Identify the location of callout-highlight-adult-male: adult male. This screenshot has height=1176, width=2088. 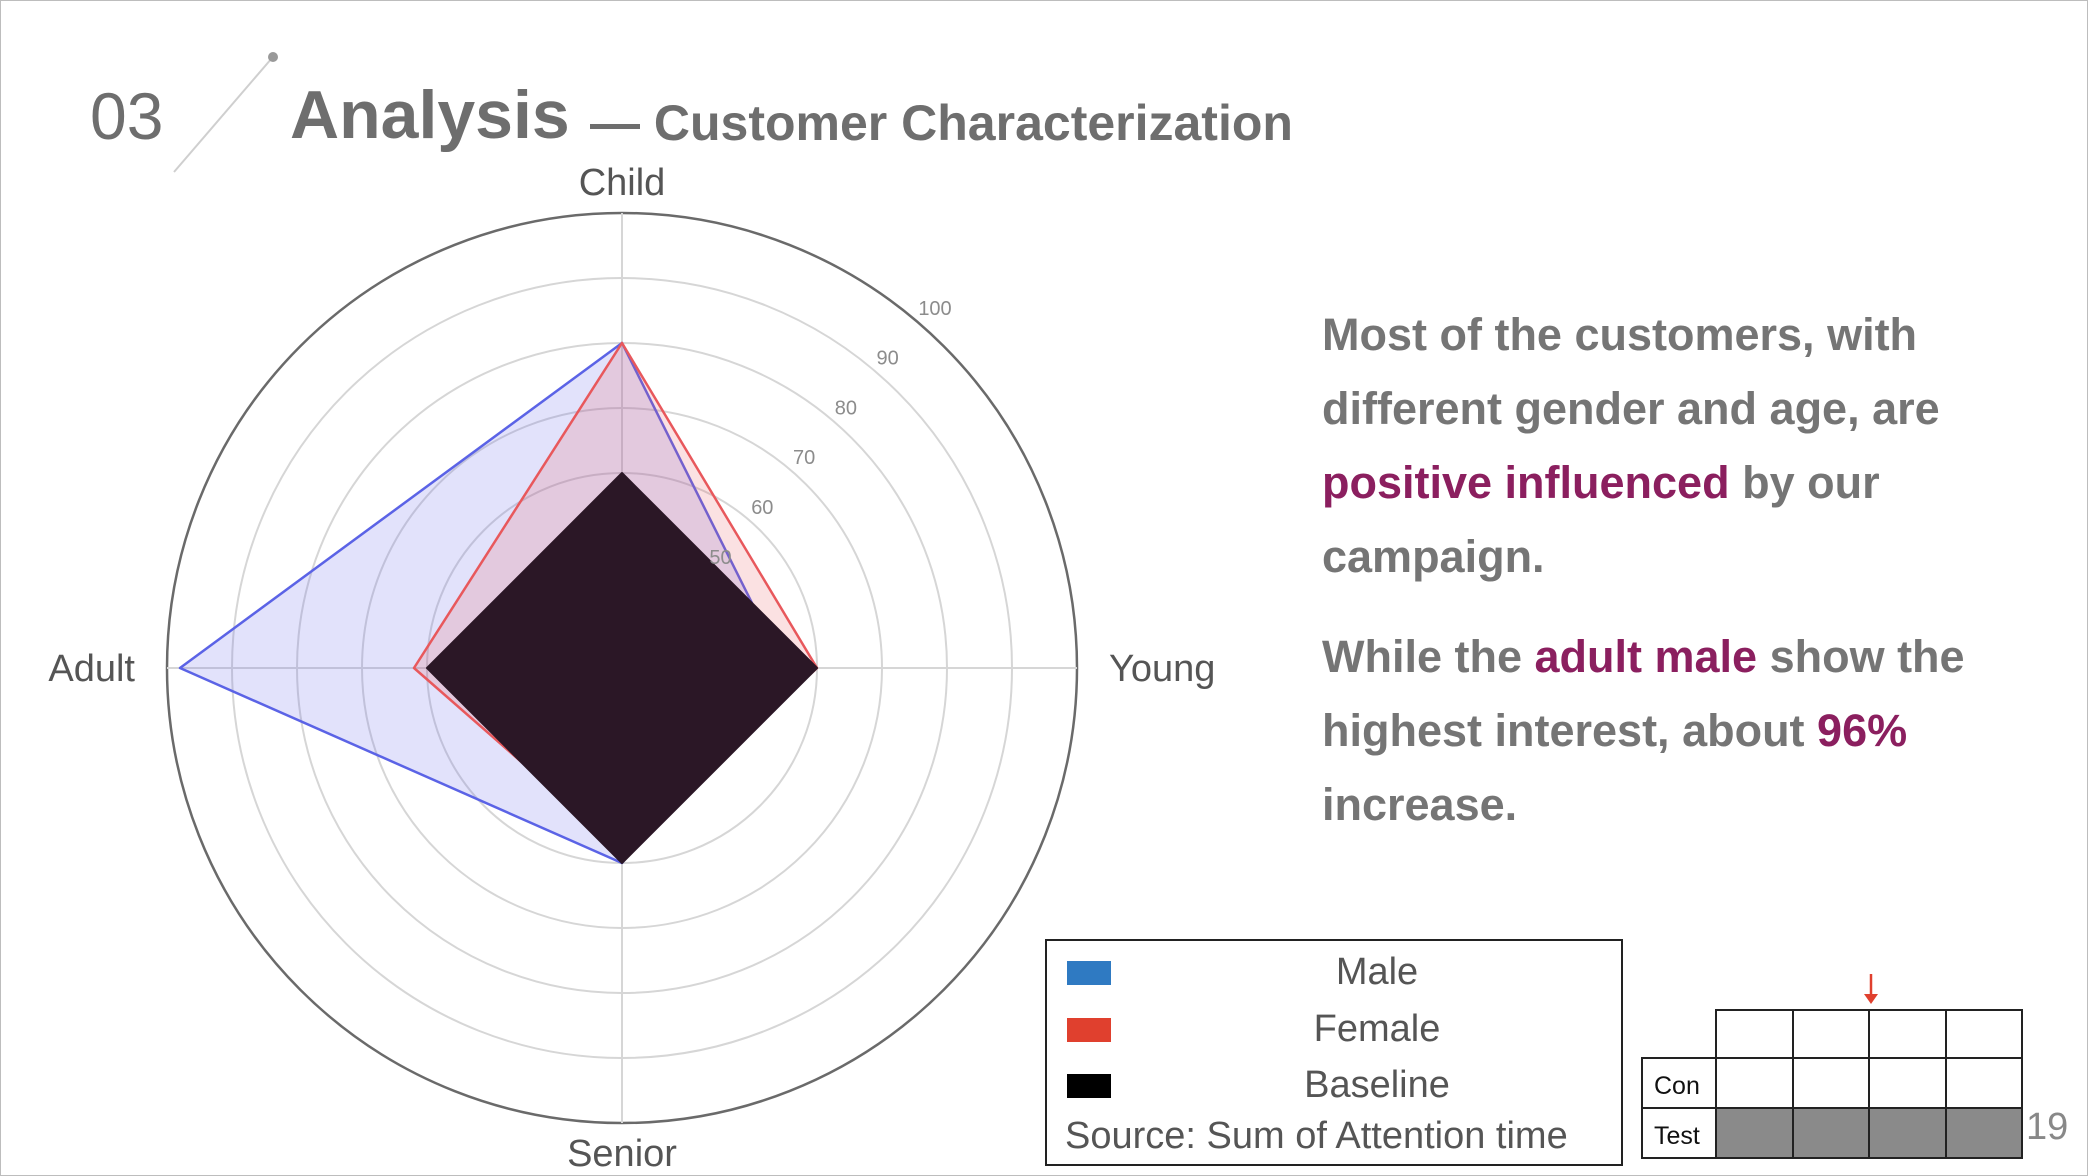
(1646, 656).